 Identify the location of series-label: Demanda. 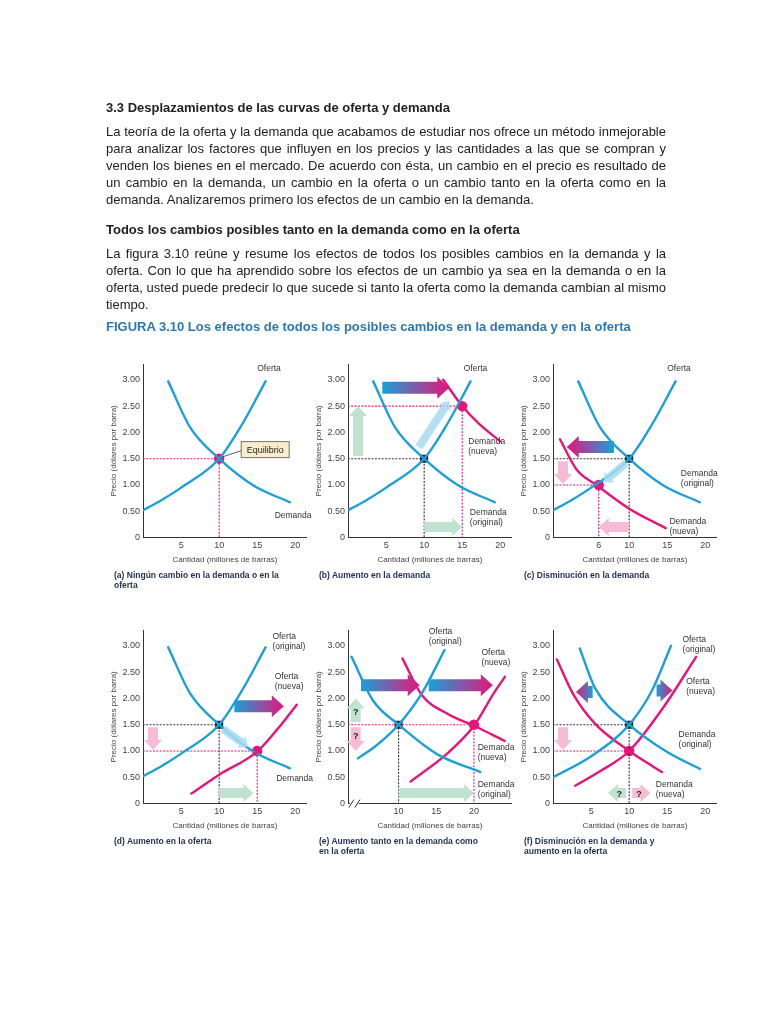
(295, 778).